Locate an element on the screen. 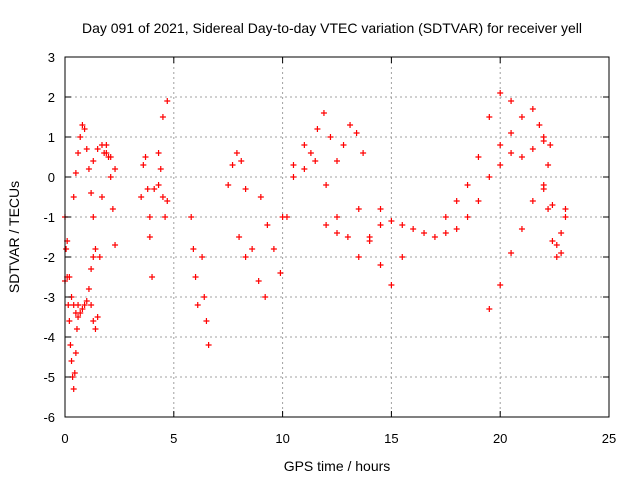 The height and width of the screenshot is (485, 640). y-tick-label: 2 is located at coordinates (51, 97).